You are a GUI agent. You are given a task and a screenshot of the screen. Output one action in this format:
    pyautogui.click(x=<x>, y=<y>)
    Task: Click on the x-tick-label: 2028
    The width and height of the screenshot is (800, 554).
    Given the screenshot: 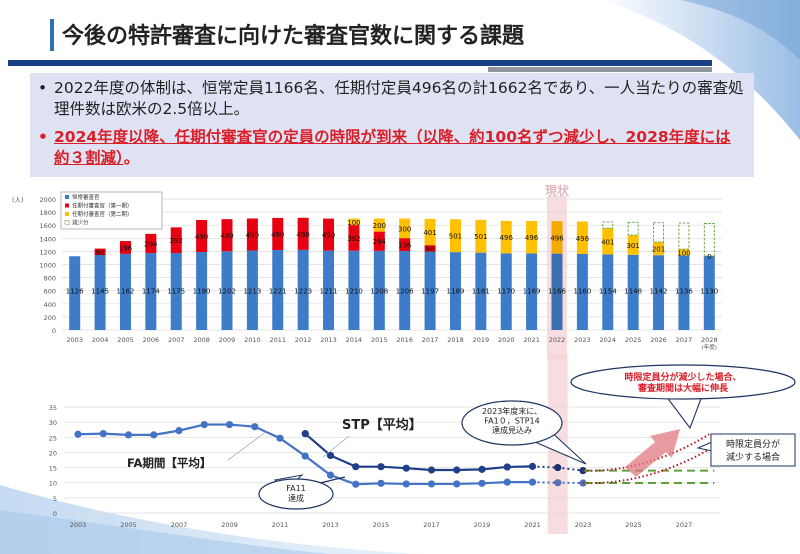 What is the action you would take?
    pyautogui.click(x=709, y=340)
    